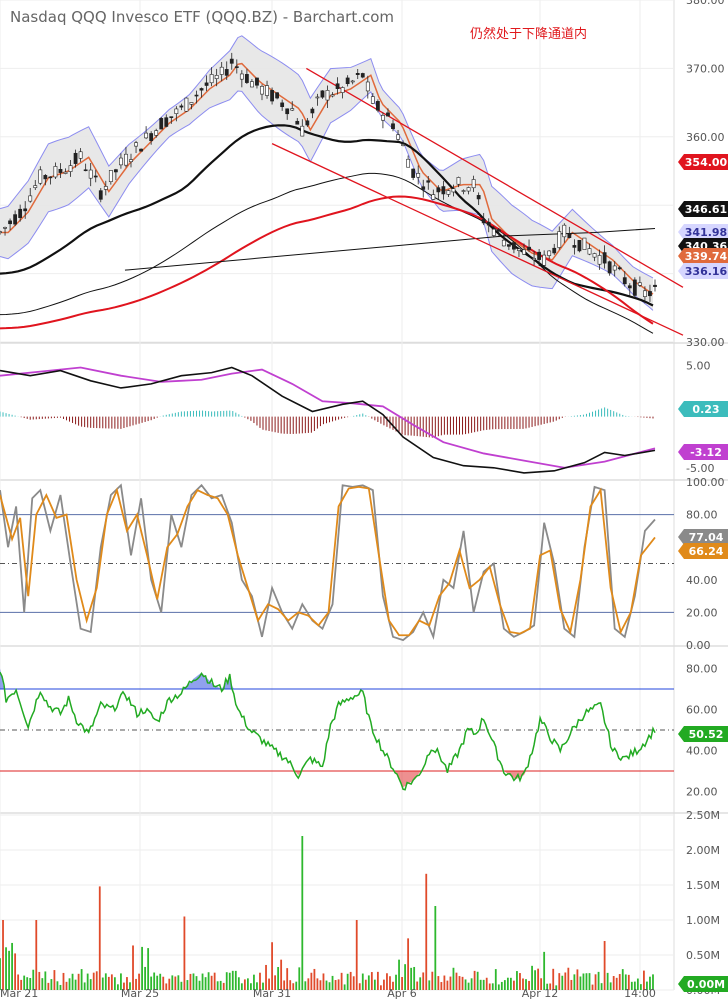  Describe the element at coordinates (706, 734) in the screenshot. I see `value-badge-label: 50.52` at that location.